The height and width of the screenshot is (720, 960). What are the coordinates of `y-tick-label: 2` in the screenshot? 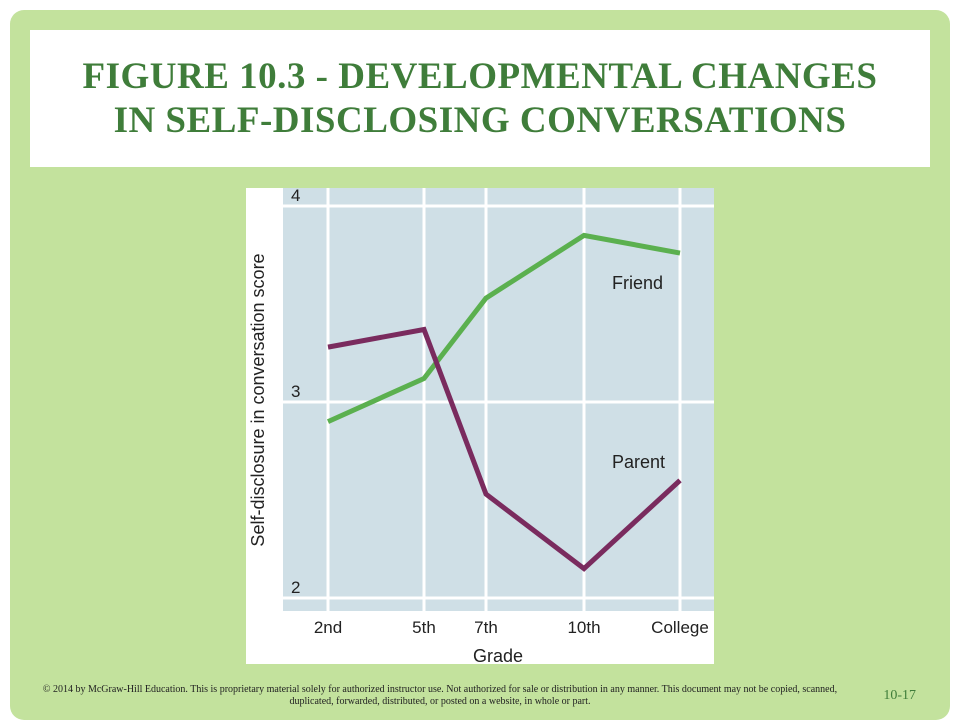 It's located at (295, 587).